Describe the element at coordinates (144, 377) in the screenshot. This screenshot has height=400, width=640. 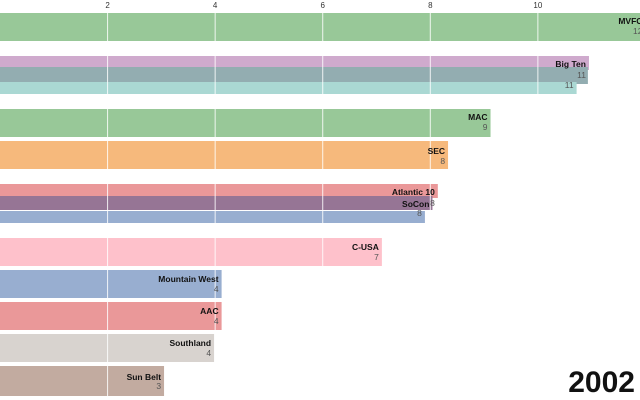
I see `bar-name-label: Sun Belt` at that location.